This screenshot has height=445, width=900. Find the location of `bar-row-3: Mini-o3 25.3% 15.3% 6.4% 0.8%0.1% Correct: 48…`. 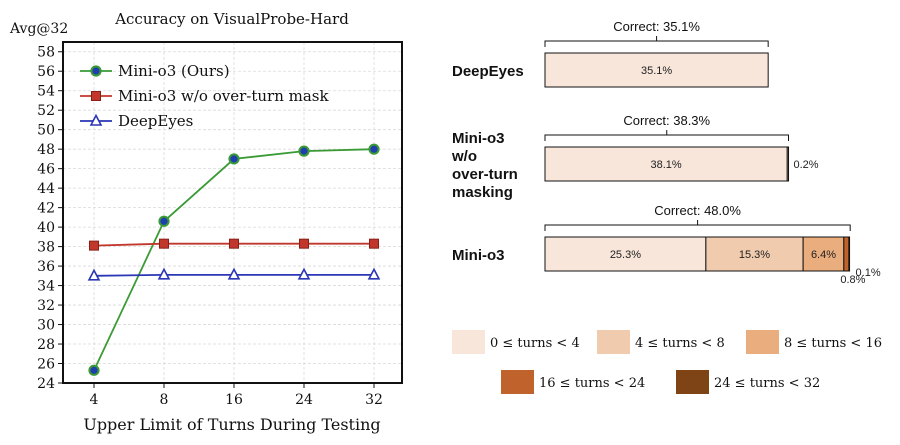

bar-row-3: Mini-o3 25.3% 15.3% 6.4% 0.8%0.1% Correct: 48… is located at coordinates (666, 244).